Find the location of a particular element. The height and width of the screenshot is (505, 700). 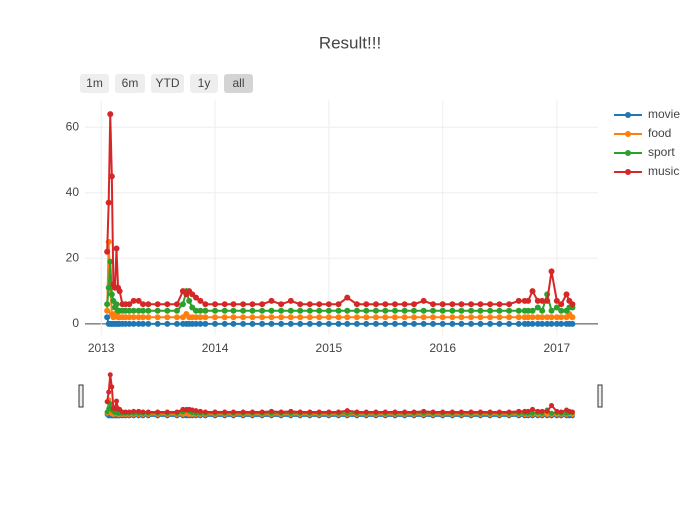

x-tick-label: 2014 is located at coordinates (215, 348).